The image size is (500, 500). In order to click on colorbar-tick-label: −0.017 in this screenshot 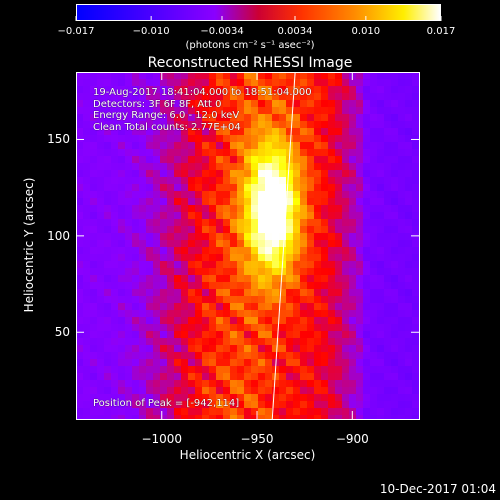, I will do `click(76, 31)`.